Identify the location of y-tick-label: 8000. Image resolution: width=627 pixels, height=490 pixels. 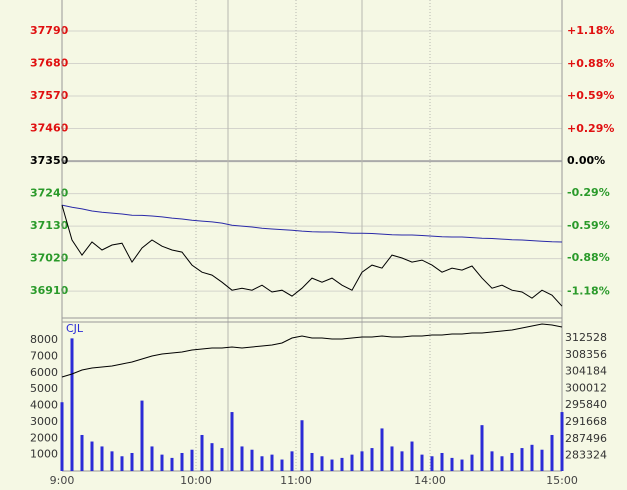
(44, 339).